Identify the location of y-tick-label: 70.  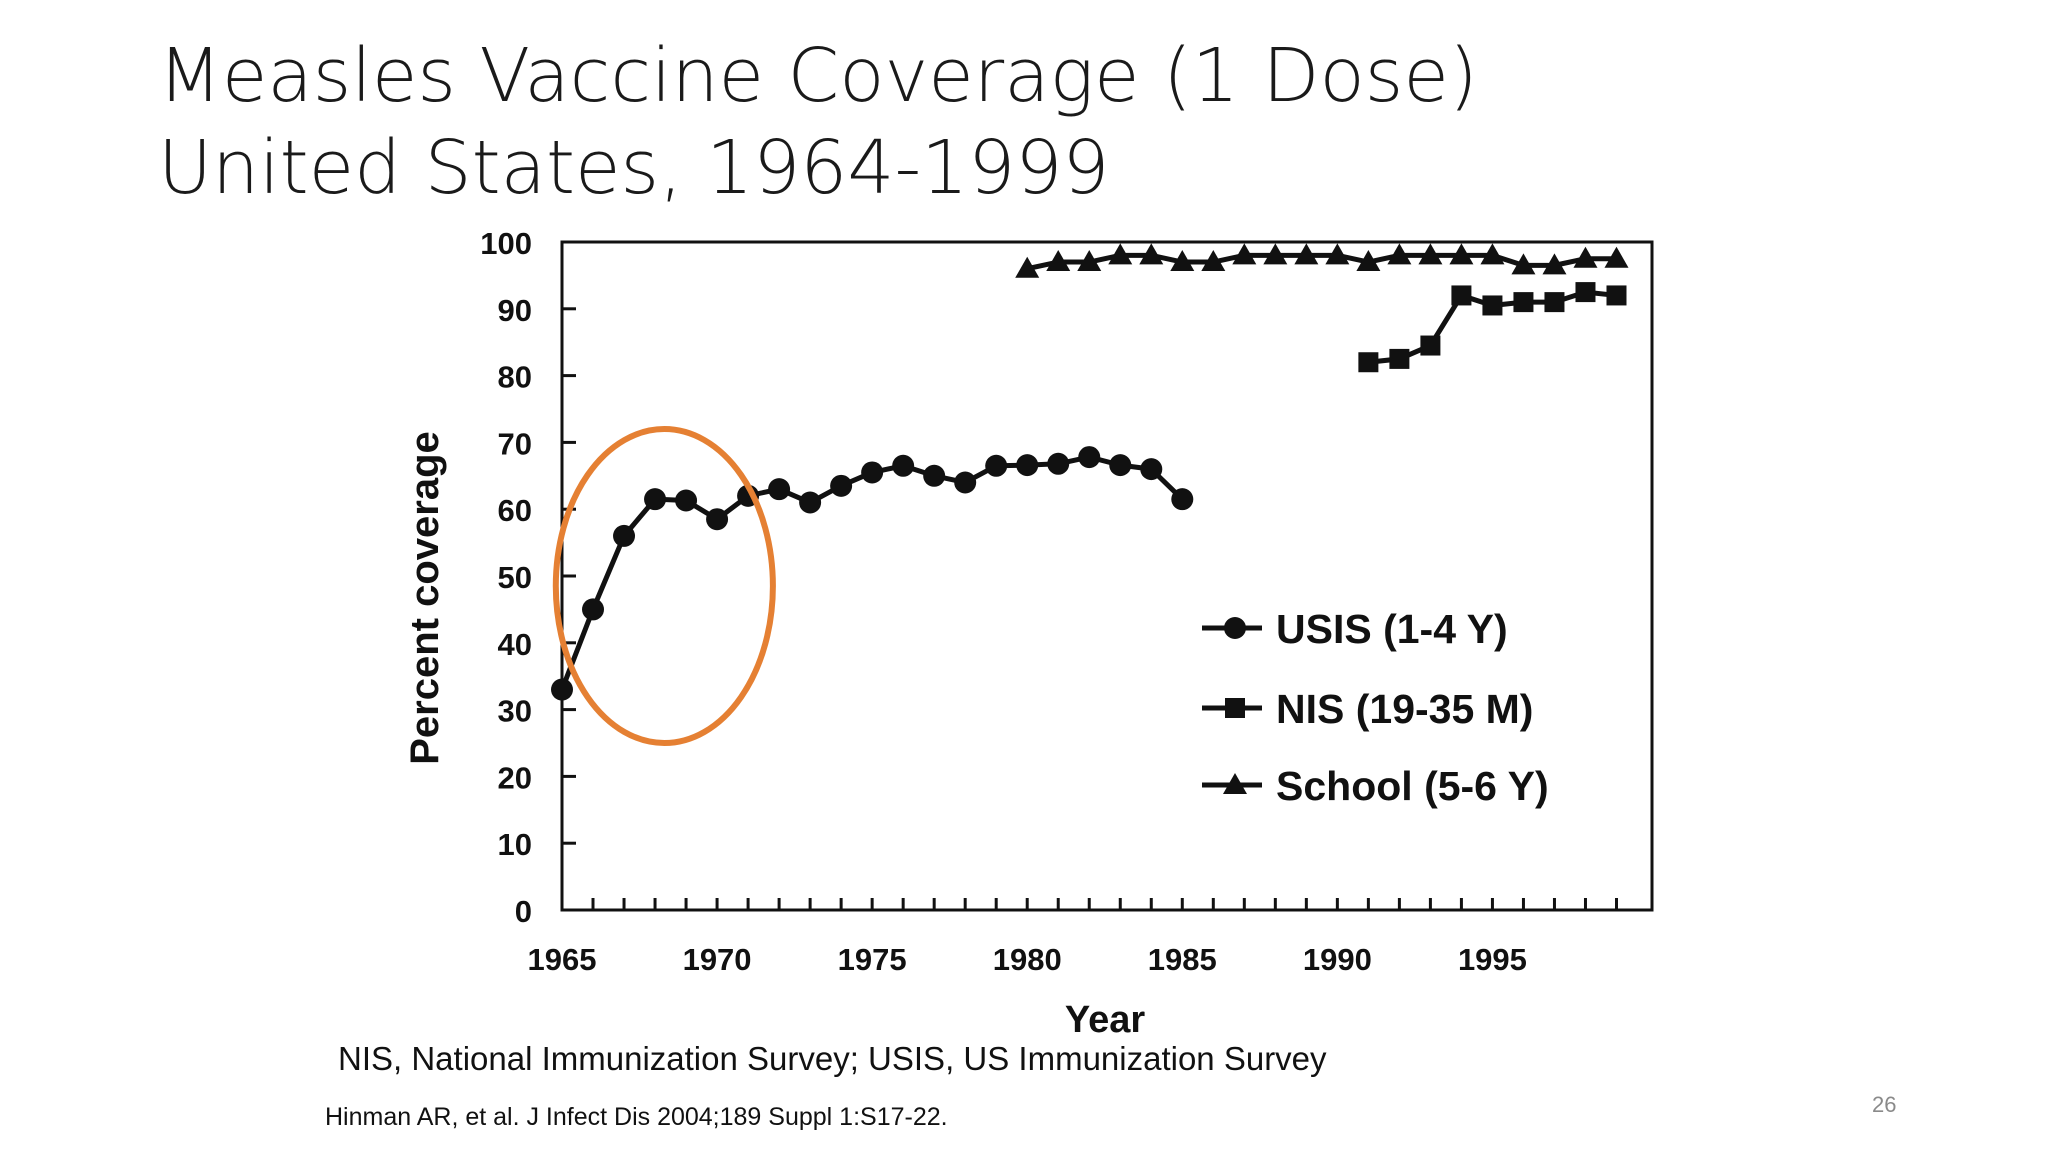
(515, 443).